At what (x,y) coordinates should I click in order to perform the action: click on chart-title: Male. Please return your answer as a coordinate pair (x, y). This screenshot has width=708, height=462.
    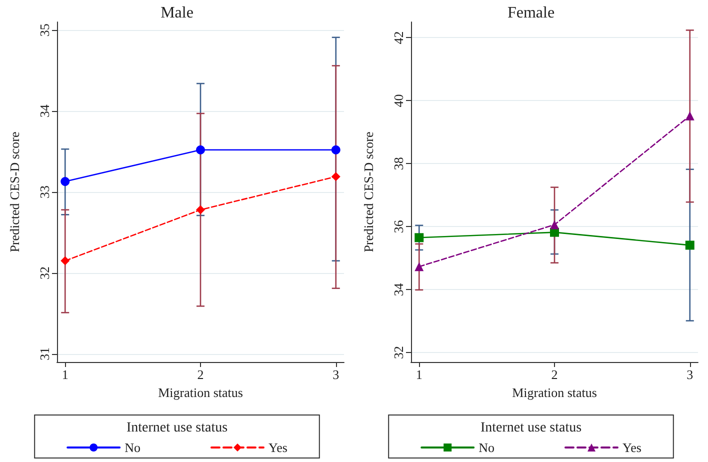
    Looking at the image, I should click on (177, 13).